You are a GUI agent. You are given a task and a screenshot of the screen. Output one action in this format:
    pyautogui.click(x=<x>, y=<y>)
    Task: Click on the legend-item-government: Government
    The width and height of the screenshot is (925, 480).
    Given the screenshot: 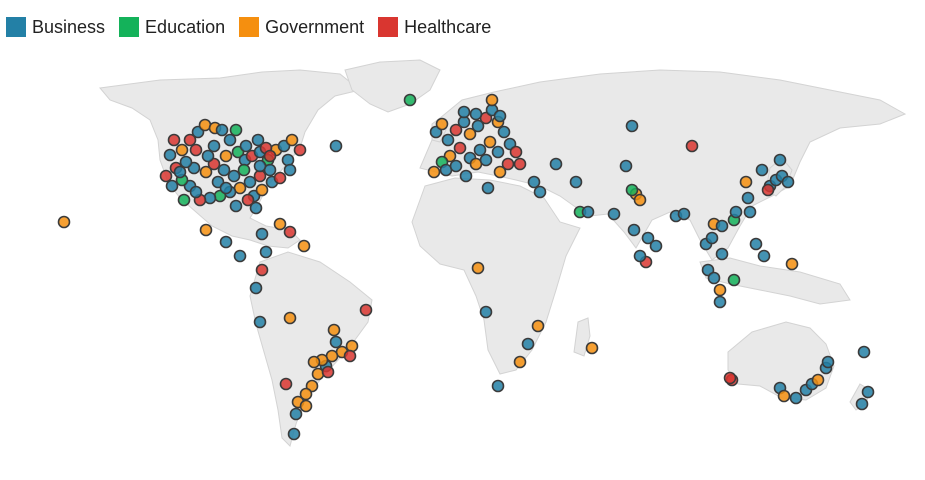 What is the action you would take?
    pyautogui.click(x=301, y=27)
    